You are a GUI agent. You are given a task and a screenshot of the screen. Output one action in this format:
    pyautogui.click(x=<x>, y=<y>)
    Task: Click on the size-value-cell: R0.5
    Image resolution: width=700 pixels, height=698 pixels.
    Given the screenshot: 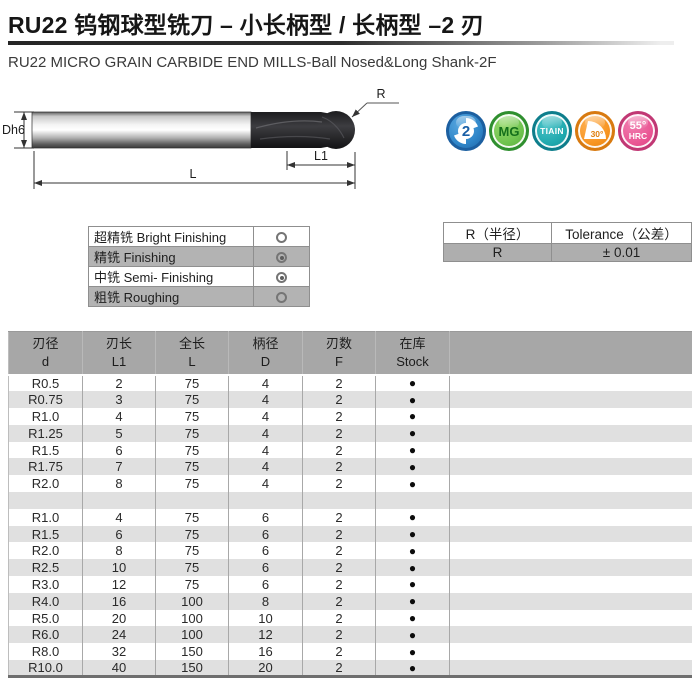 What is the action you would take?
    pyautogui.click(x=45, y=383)
    